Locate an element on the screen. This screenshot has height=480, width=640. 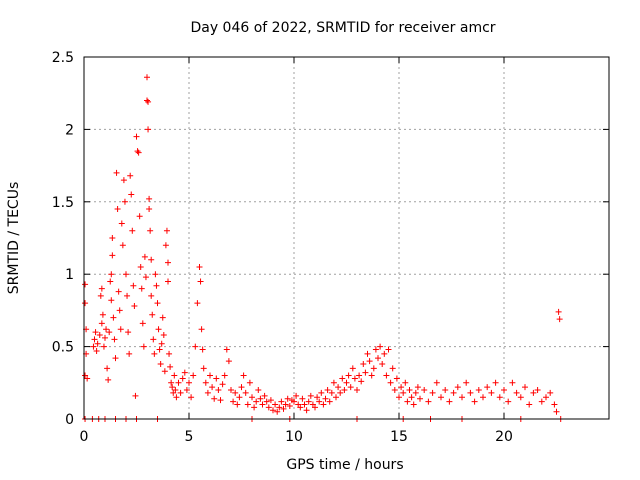
y-tick-label: 2.5 is located at coordinates (63, 58).